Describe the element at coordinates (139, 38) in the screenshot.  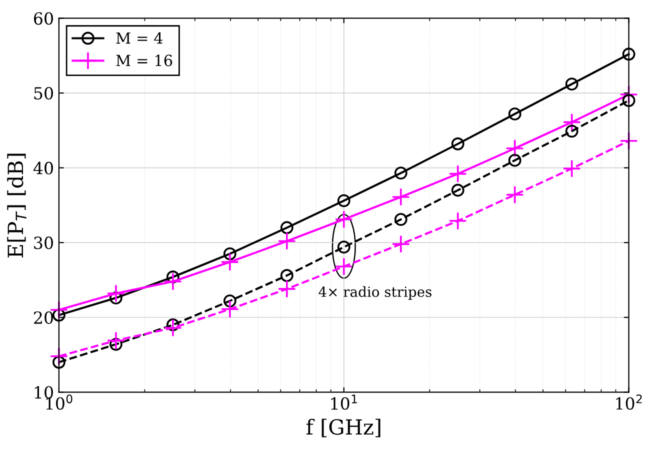
I see `legend-label: M = 4` at that location.